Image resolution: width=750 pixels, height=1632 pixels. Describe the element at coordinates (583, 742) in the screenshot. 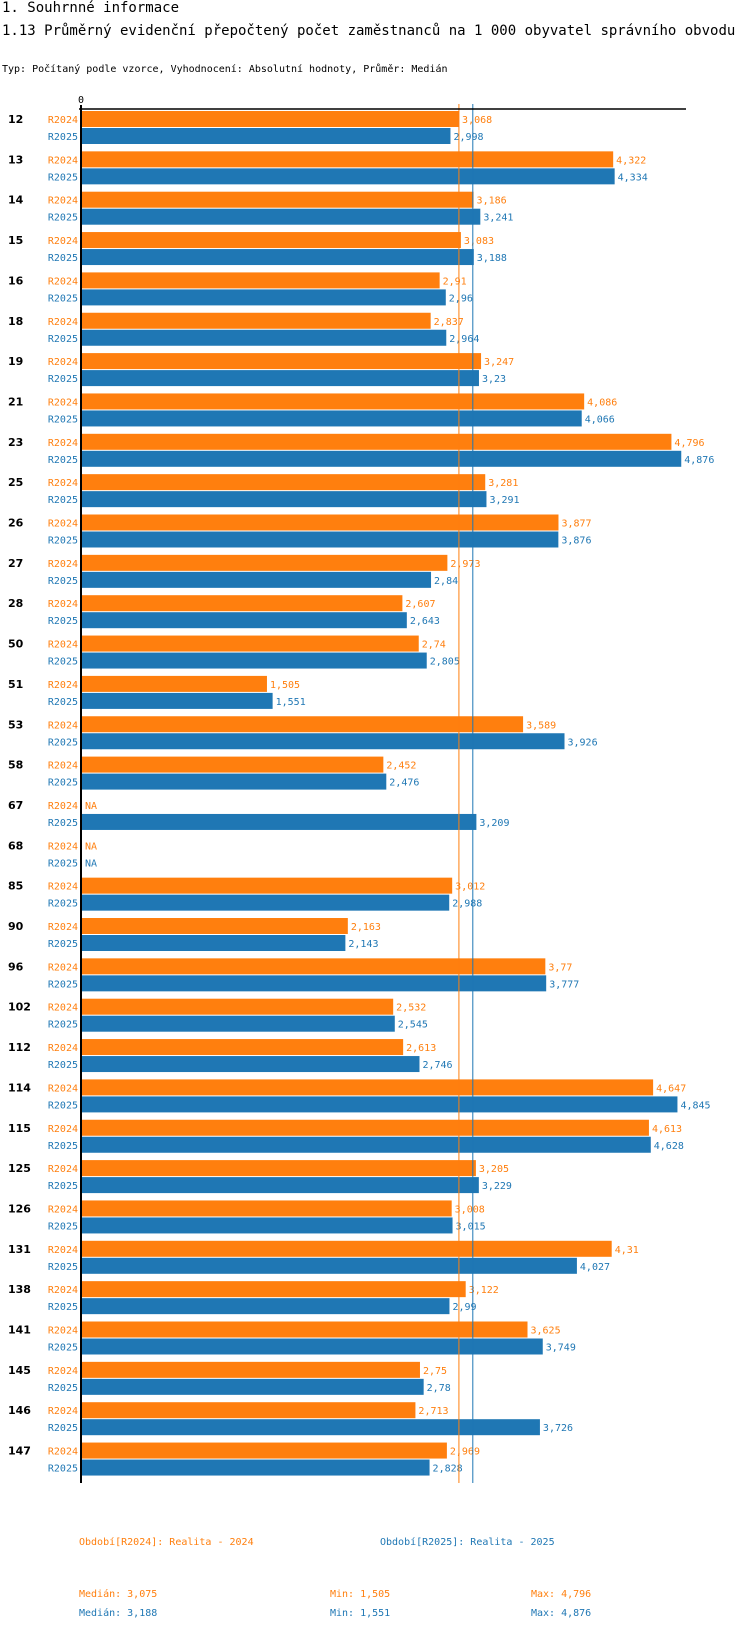

I see `value-label: 3,926` at that location.